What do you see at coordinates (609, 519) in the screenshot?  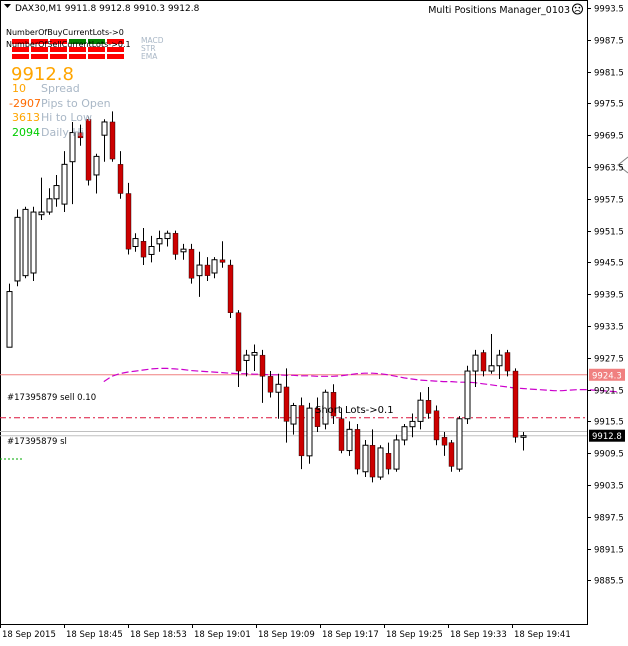 I see `y-tick-label: 9897.5` at bounding box center [609, 519].